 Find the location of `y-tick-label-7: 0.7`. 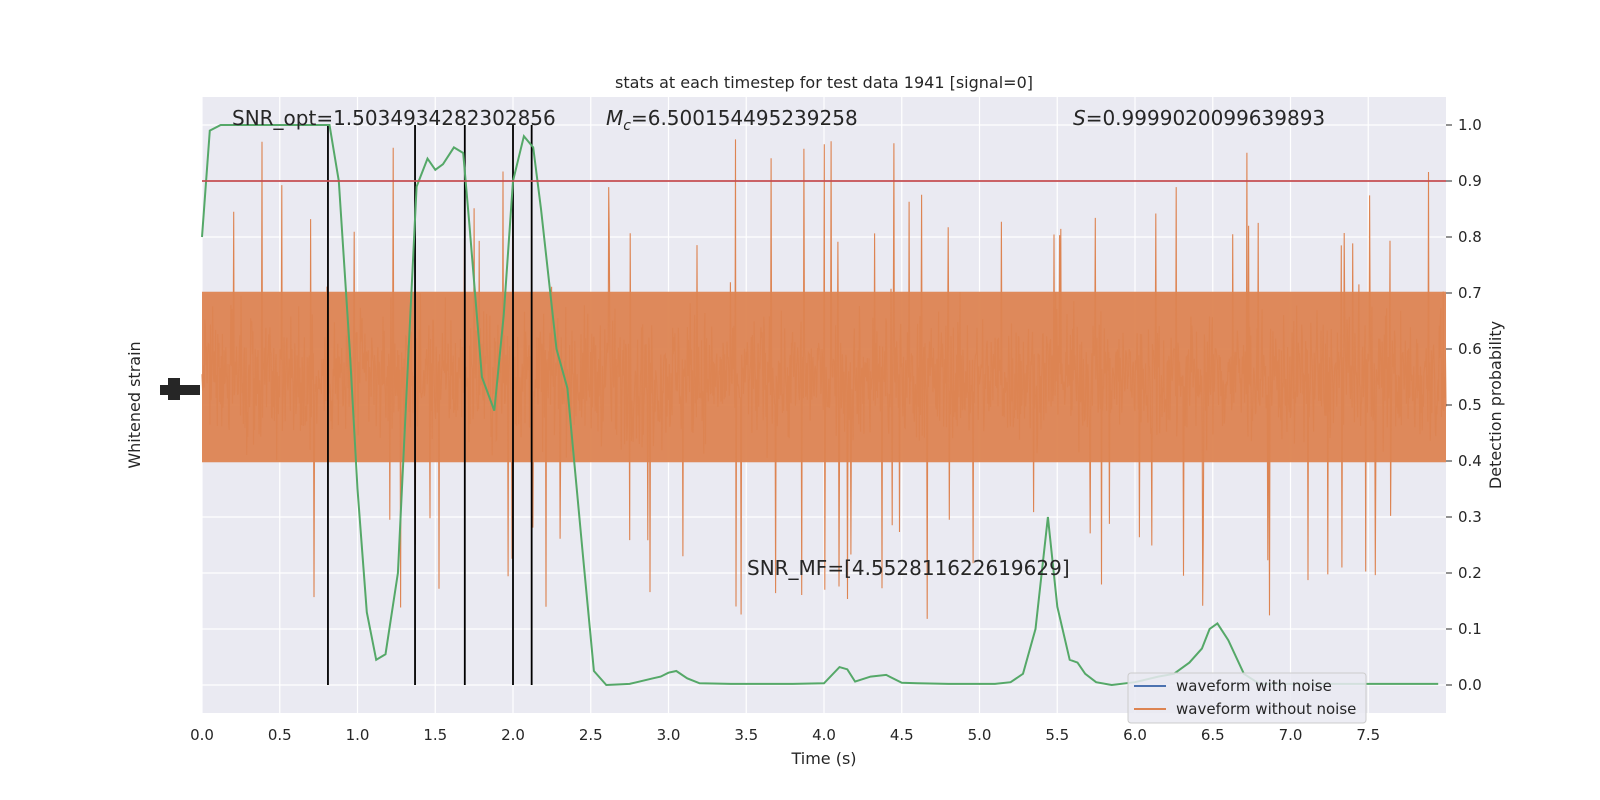

y-tick-label-7: 0.7 is located at coordinates (1470, 293).